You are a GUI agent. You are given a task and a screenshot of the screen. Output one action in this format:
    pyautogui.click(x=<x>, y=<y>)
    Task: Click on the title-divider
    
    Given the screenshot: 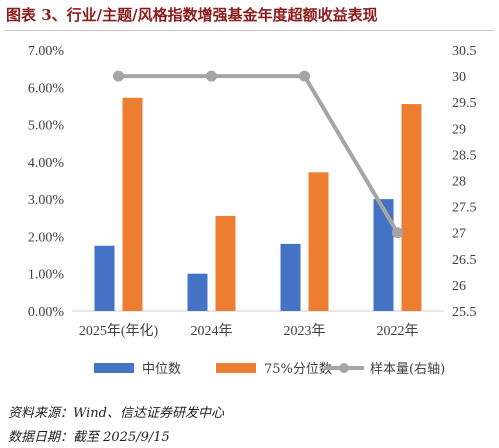 What is the action you would take?
    pyautogui.click(x=249, y=30)
    